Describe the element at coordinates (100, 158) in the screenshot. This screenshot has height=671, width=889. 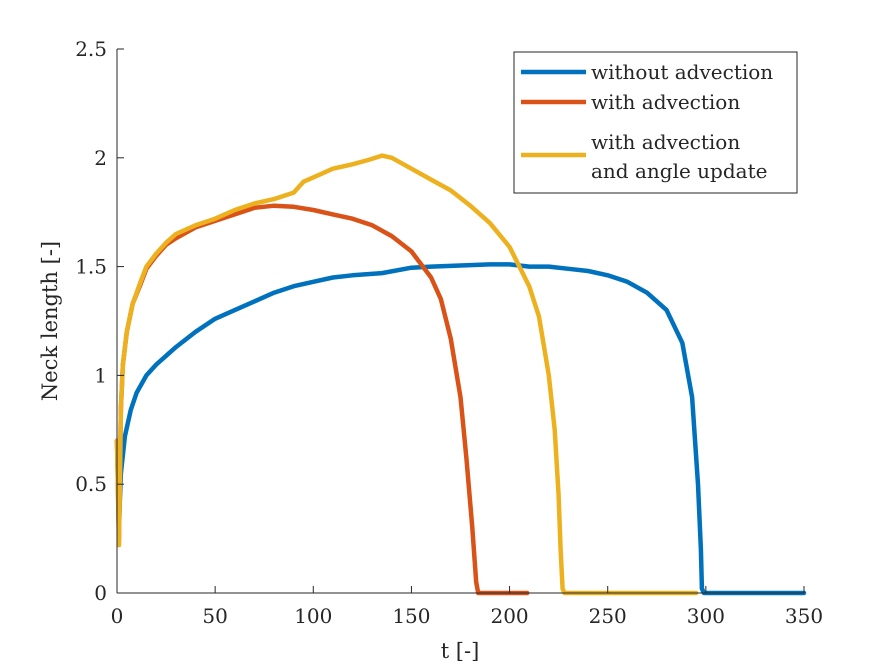
I see `y-tick-label: 2` at that location.